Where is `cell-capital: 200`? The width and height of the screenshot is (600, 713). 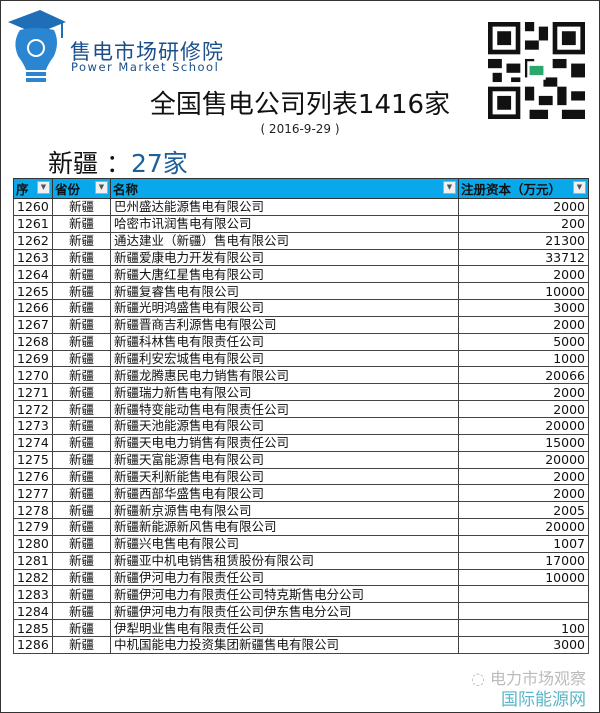 cell-capital: 200 is located at coordinates (523, 223).